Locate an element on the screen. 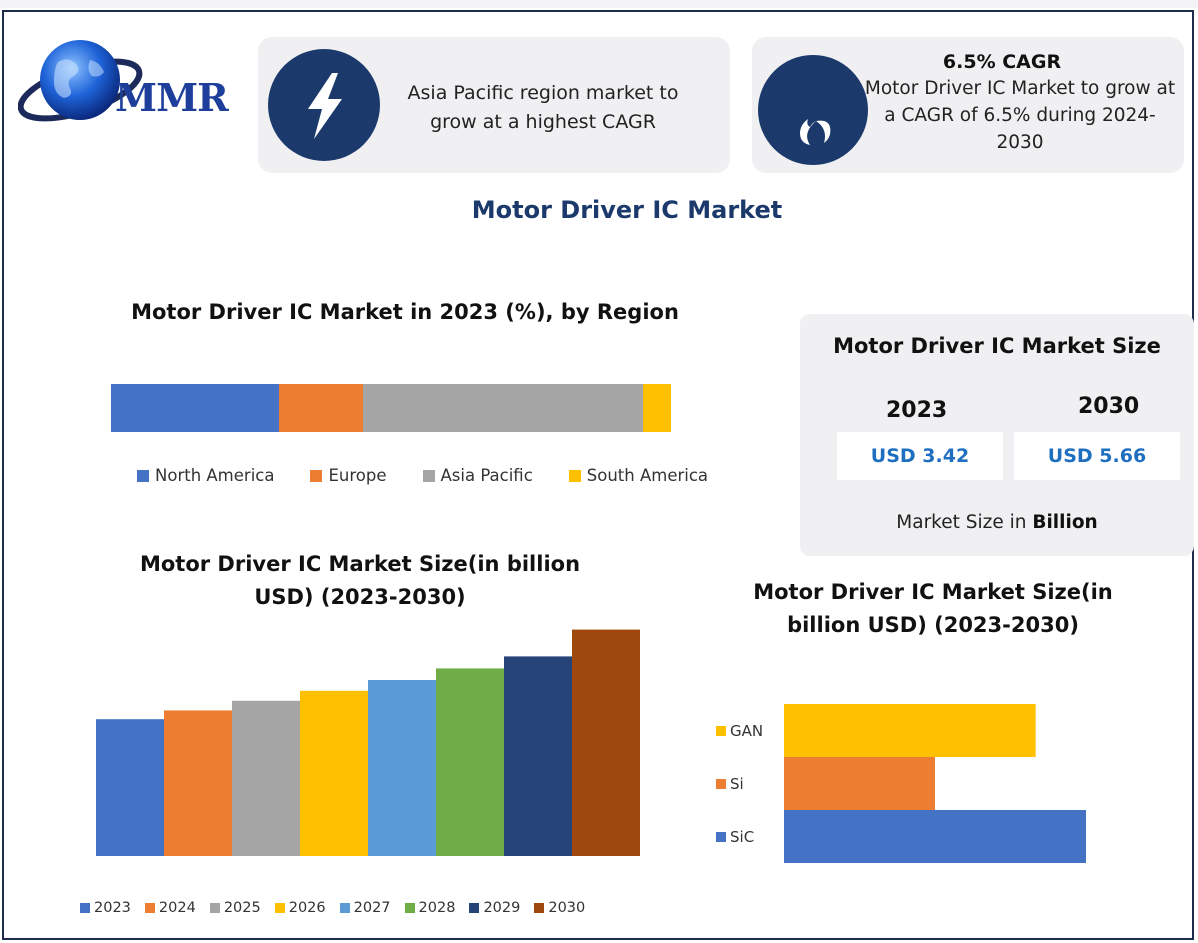 This screenshot has width=1198, height=943. legend-label: North America is located at coordinates (215, 475).